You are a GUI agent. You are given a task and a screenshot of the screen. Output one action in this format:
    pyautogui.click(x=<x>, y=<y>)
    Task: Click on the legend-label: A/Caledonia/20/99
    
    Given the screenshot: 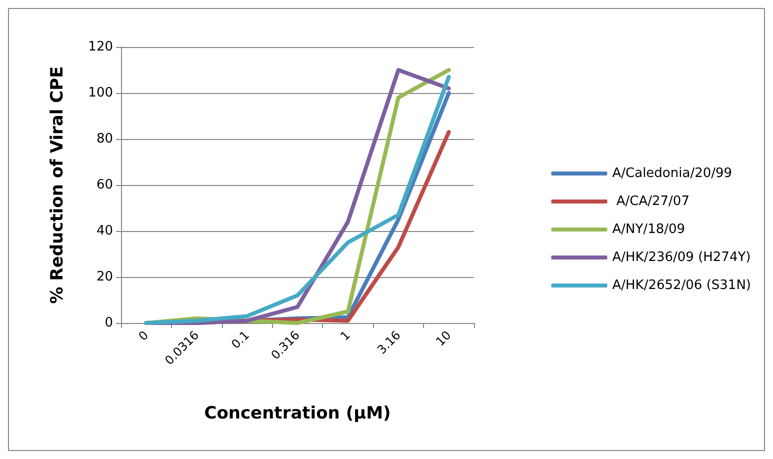 What is the action you would take?
    pyautogui.click(x=672, y=173)
    